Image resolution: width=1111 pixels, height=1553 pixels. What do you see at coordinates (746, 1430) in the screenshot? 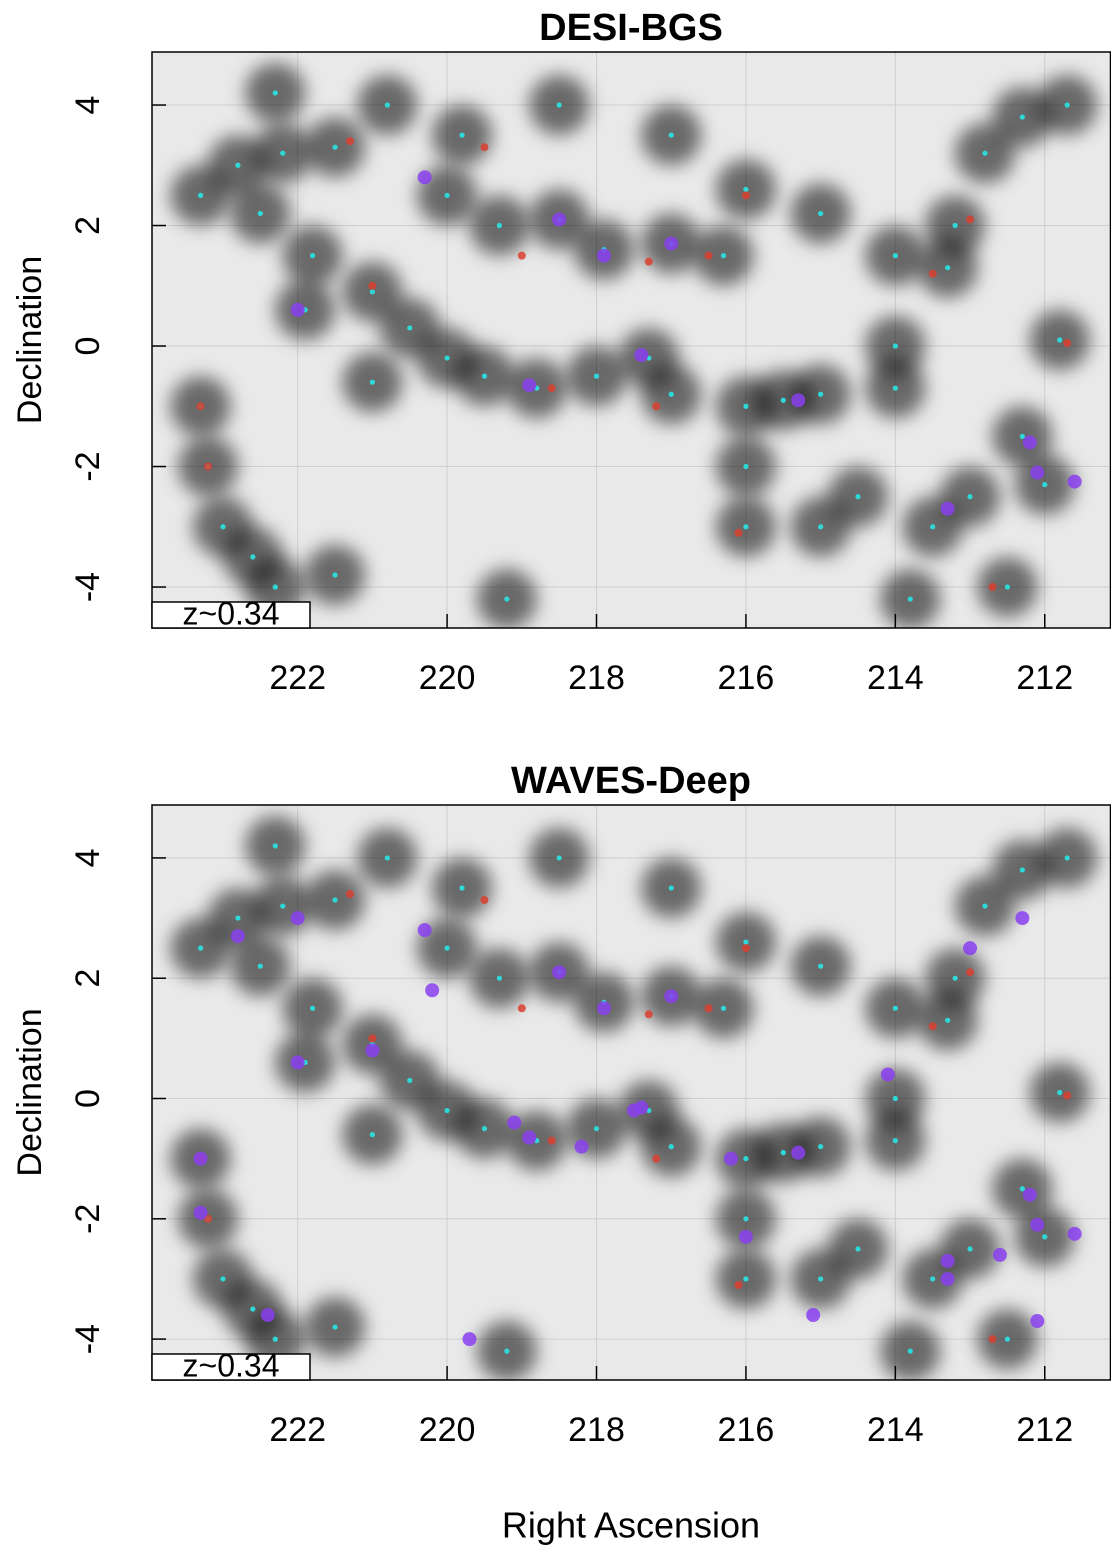
I see `x-tick-label: 216` at bounding box center [746, 1430].